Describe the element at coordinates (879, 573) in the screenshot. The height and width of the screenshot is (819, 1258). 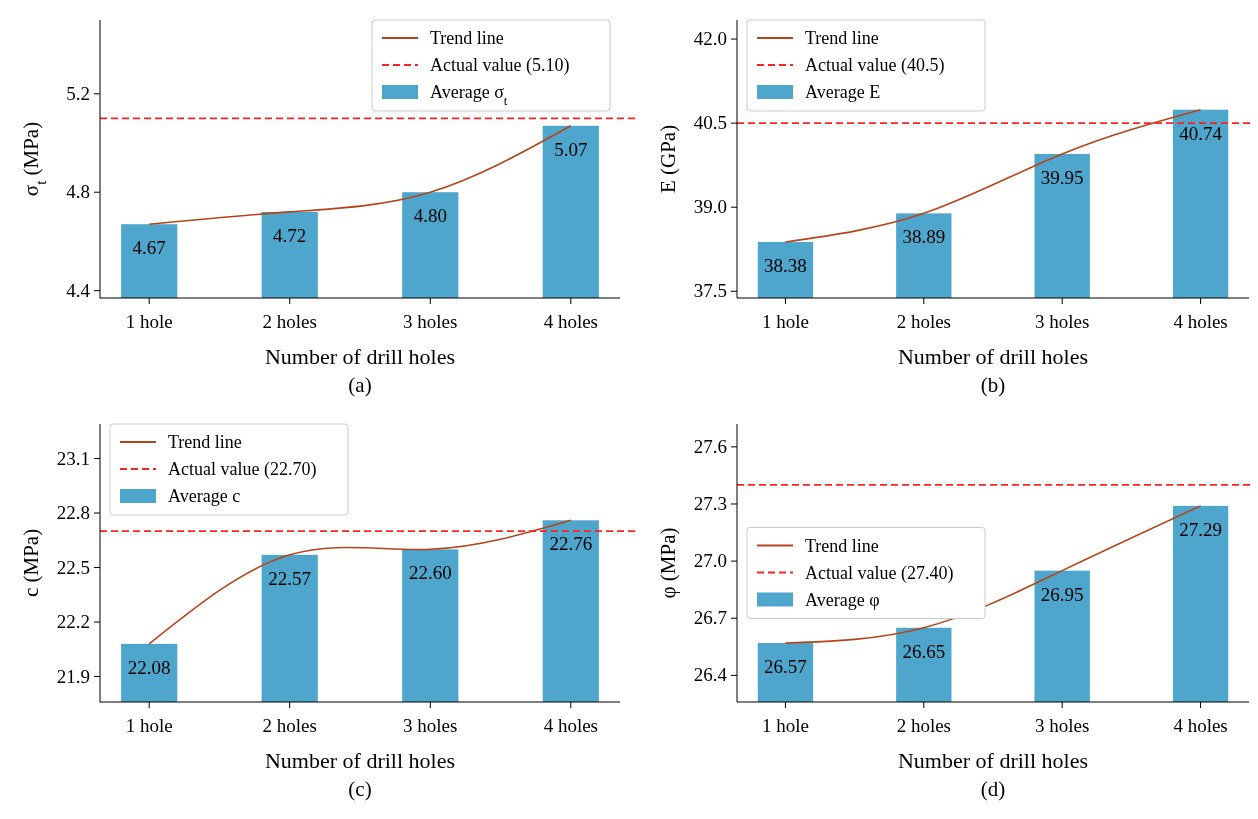
I see `legend-label: Actual value (27.40)` at that location.